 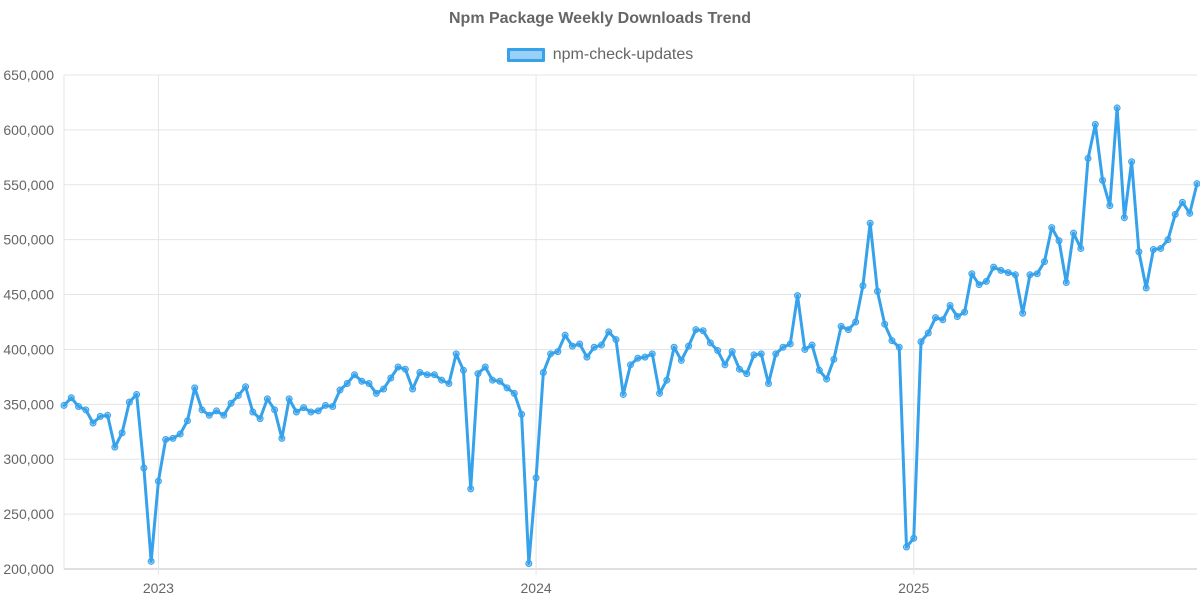 What do you see at coordinates (28, 569) in the screenshot?
I see `y-tick-label: 200,000` at bounding box center [28, 569].